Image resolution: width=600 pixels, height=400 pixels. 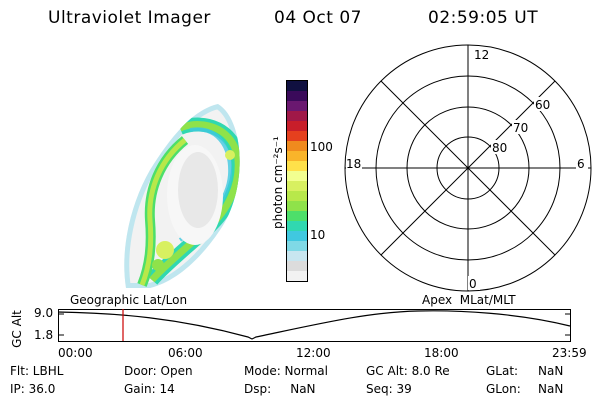 What do you see at coordinates (469, 300) in the screenshot?
I see `apex-caption: Apex MLat/MLT` at bounding box center [469, 300].